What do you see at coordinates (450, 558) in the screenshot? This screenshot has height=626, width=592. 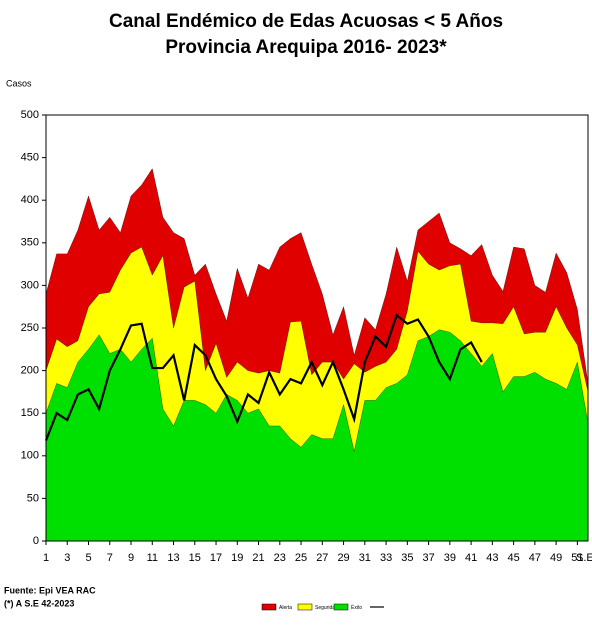 I see `x-tick-label: 39` at bounding box center [450, 558].